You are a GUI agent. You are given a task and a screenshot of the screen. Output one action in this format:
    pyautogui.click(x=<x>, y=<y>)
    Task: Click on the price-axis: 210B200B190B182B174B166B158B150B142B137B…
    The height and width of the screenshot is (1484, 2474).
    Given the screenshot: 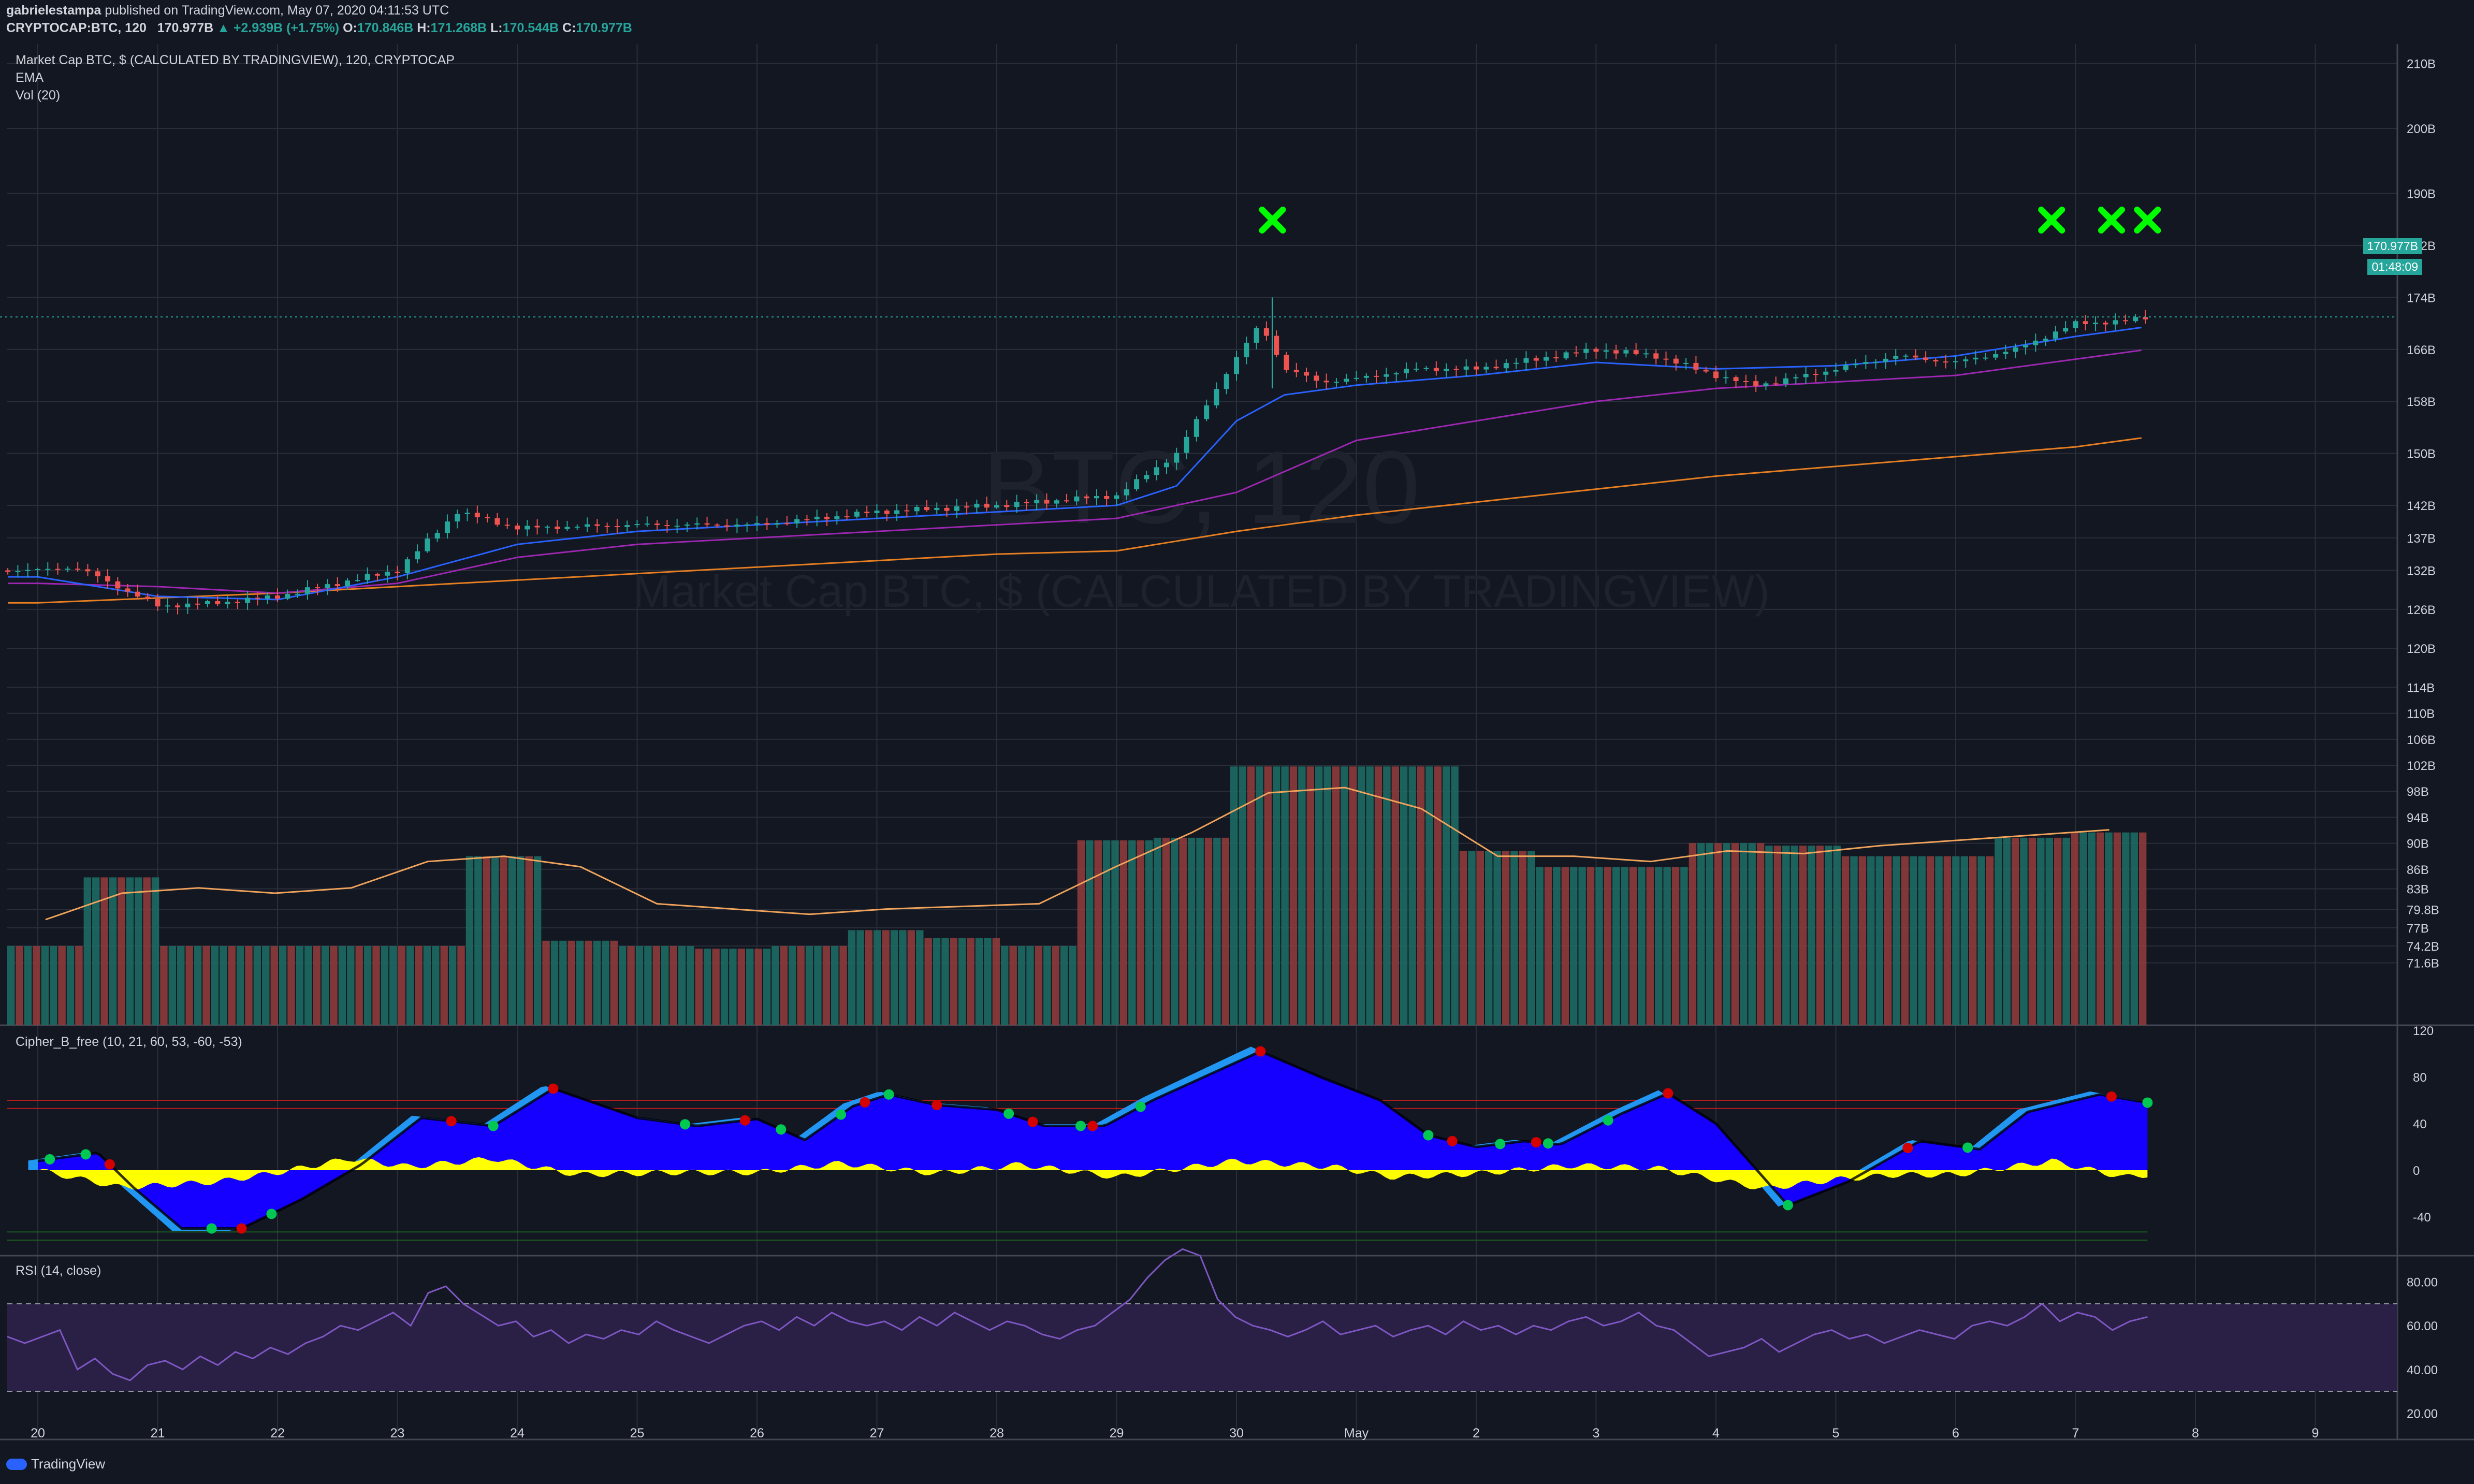 What is the action you would take?
    pyautogui.click(x=2423, y=739)
    